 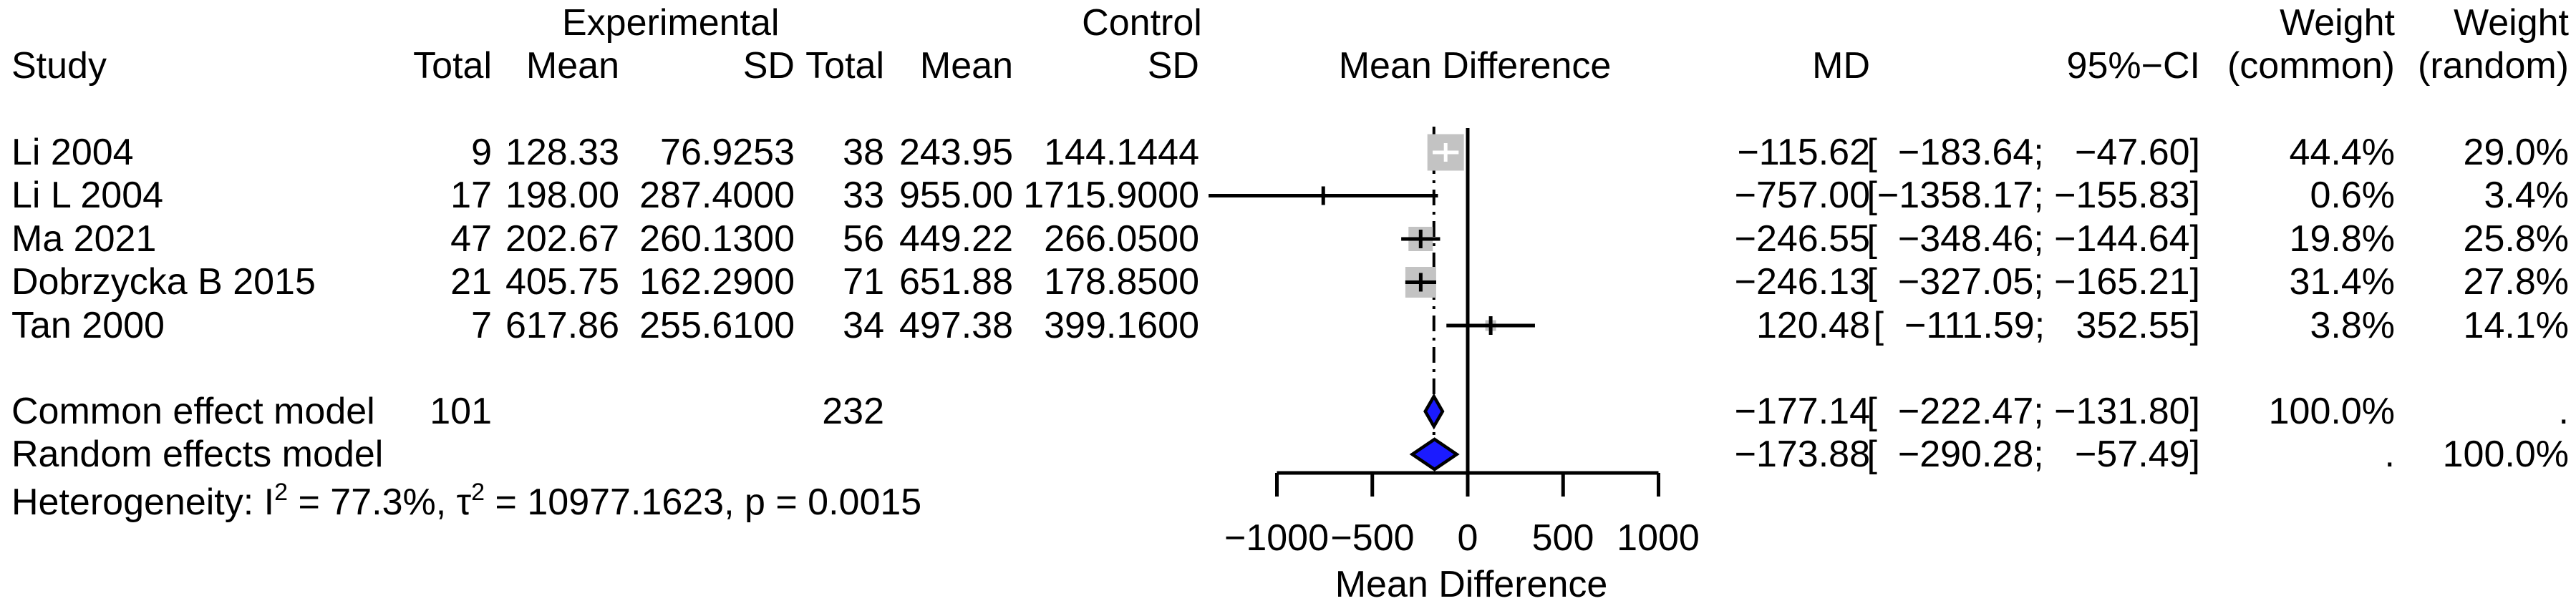 I want to click on ctrl-sd: 399.1600, so click(x=1121, y=325).